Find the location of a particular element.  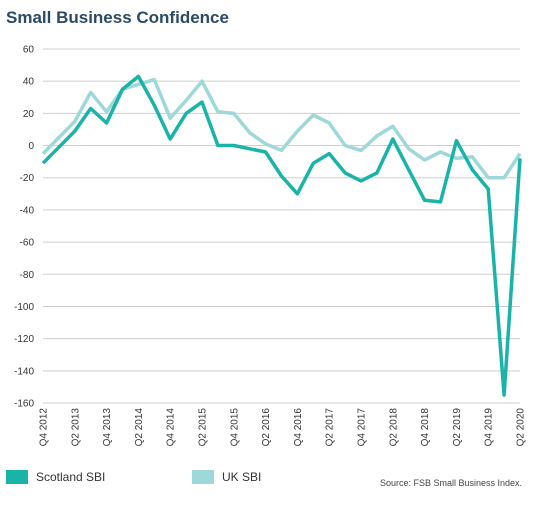

x-tick-label: Q2 2014 is located at coordinates (139, 427).